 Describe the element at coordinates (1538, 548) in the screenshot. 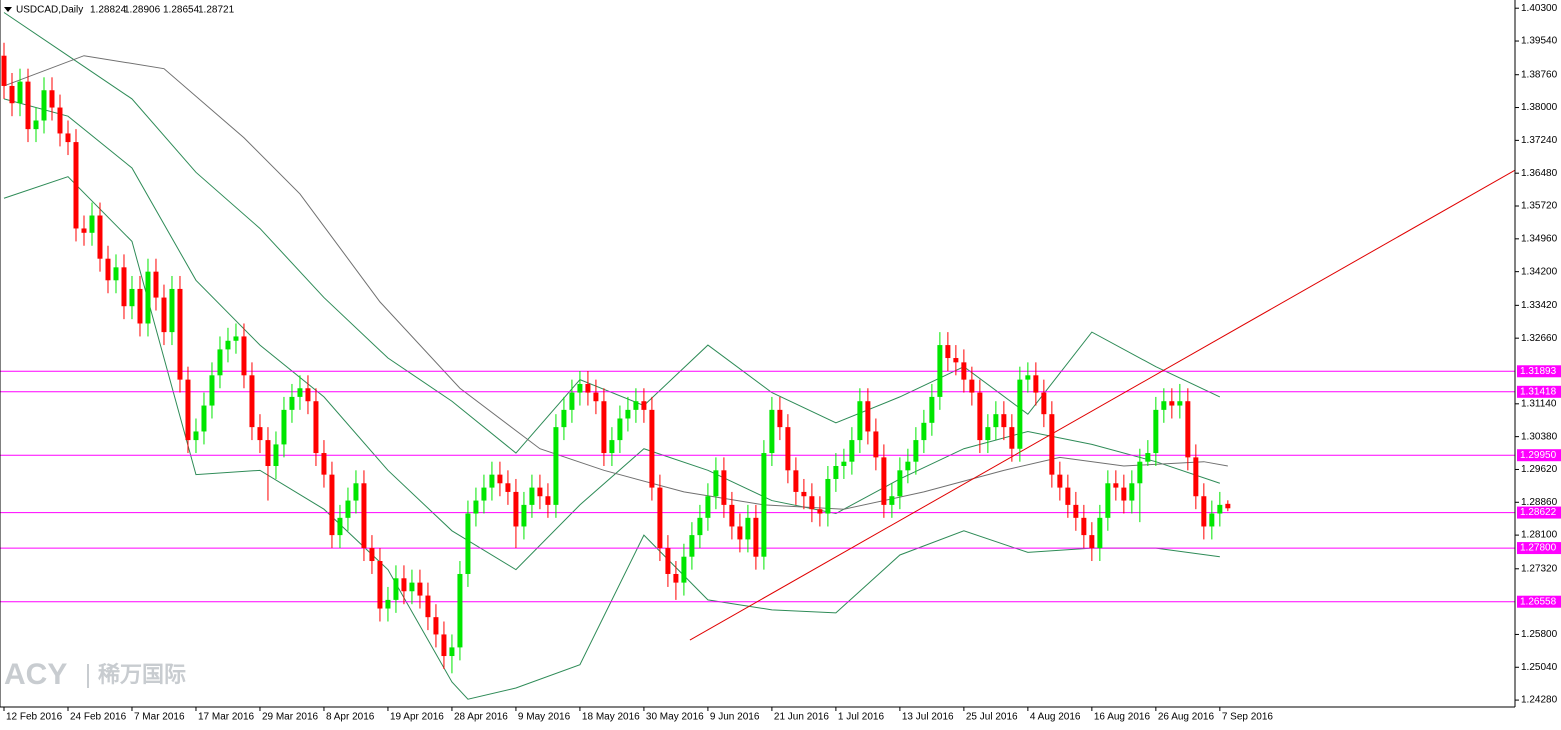

I see `level-tag-label: 1.27800` at that location.